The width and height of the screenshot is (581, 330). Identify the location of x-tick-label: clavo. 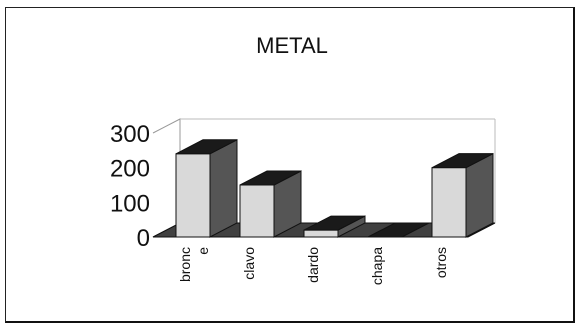
(249, 263).